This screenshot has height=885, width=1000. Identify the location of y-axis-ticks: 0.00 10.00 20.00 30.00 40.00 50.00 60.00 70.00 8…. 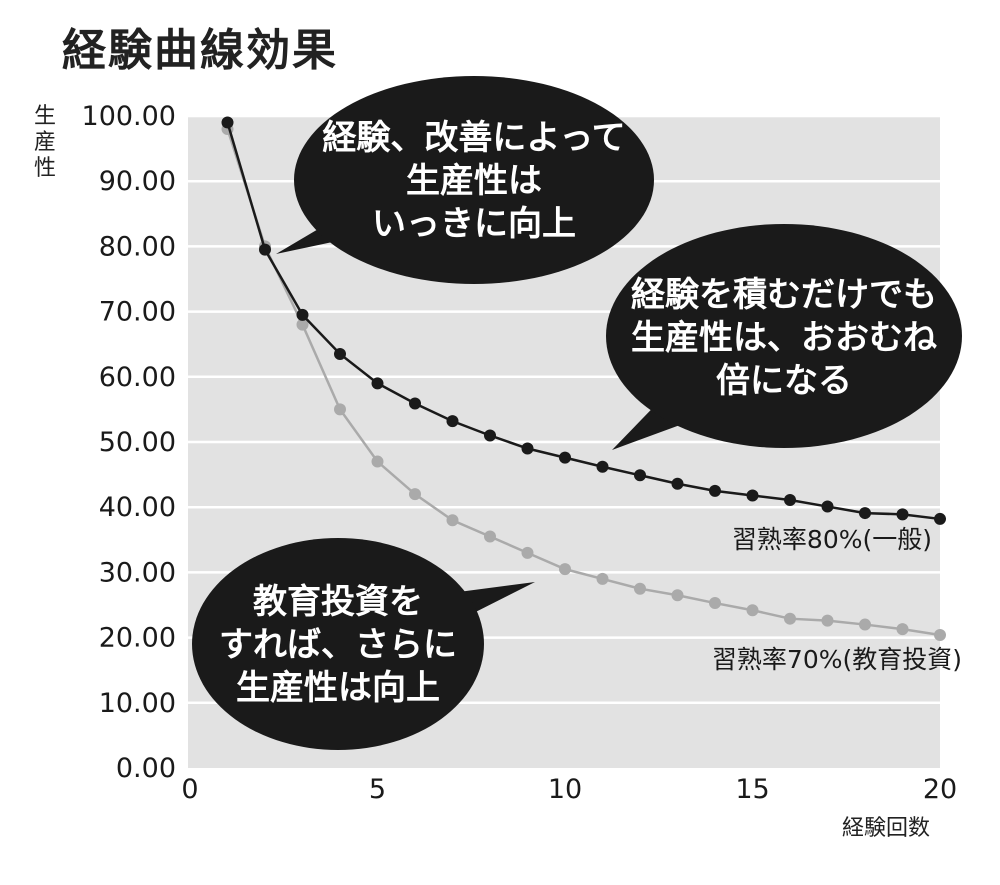
(129, 442).